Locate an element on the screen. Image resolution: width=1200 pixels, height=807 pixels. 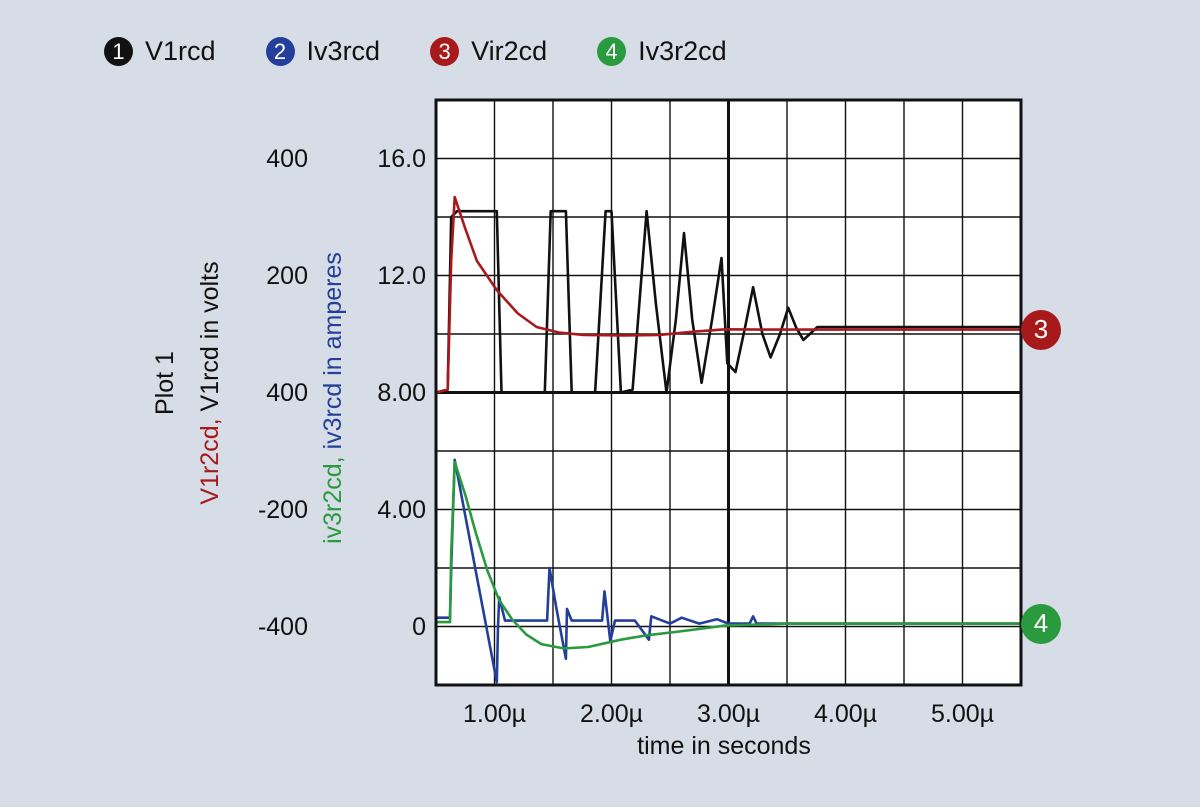
legend-item-vir2cd: 3 Vir2cd is located at coordinates (488, 51).